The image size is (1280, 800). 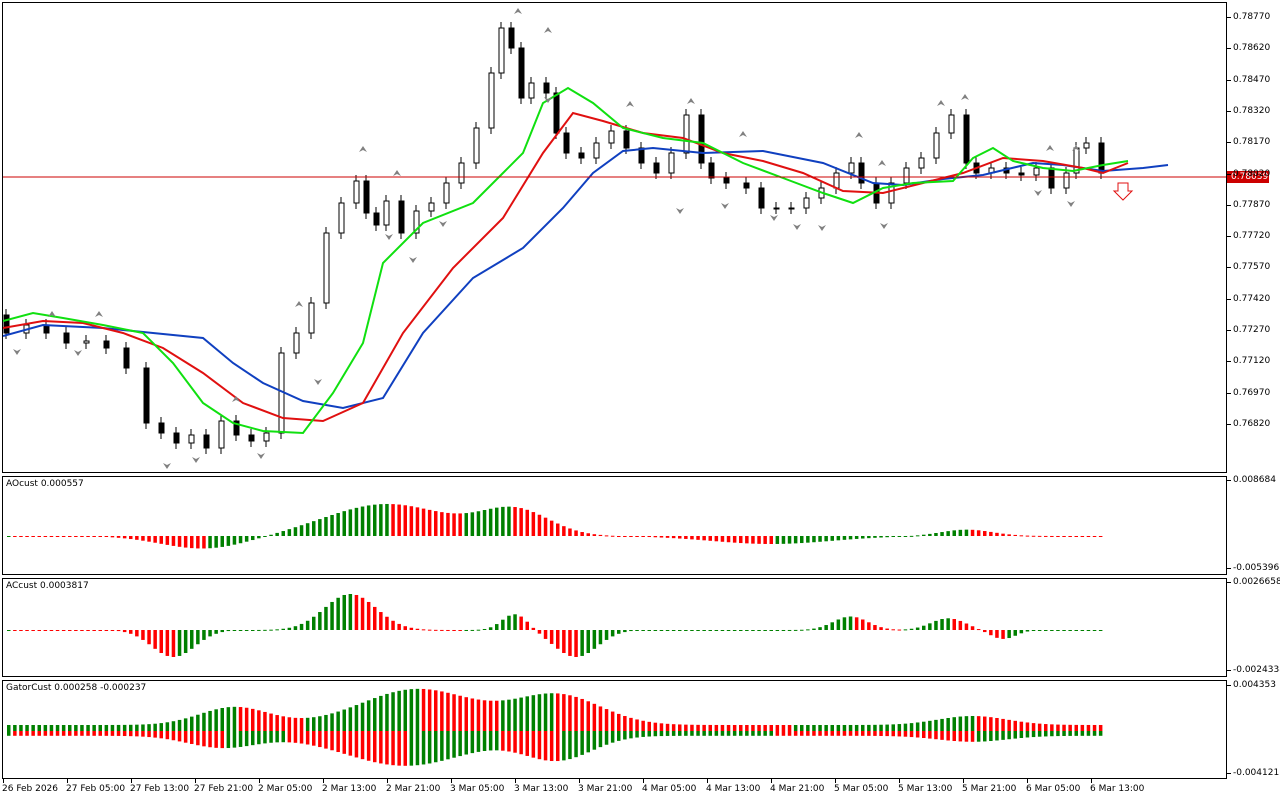 What do you see at coordinates (555, 625) in the screenshot?
I see `ac-histogram` at bounding box center [555, 625].